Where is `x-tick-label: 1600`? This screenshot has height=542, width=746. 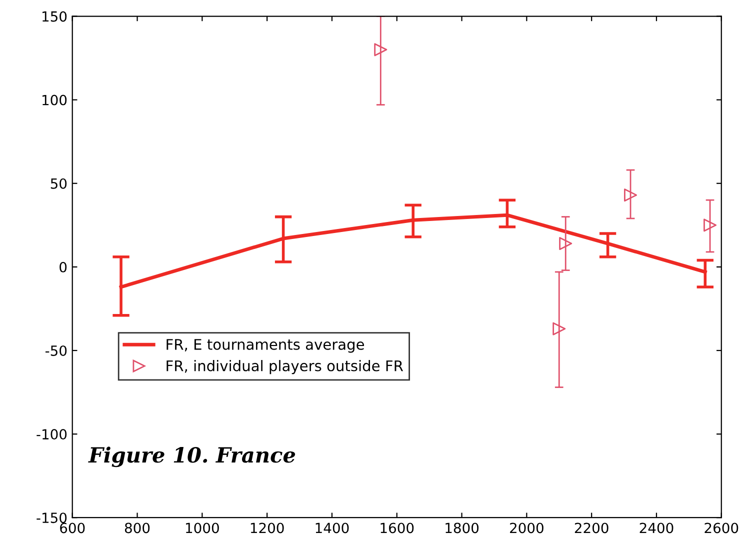 x-tick-label: 1600 is located at coordinates (397, 528).